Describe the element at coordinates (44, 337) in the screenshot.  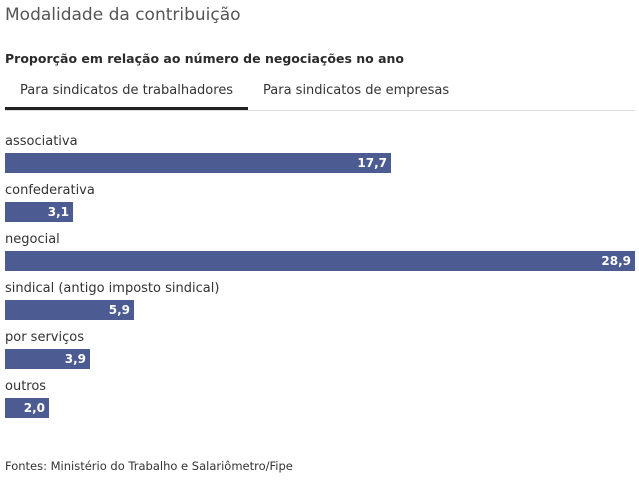
I see `category-label: por serviços` at that location.